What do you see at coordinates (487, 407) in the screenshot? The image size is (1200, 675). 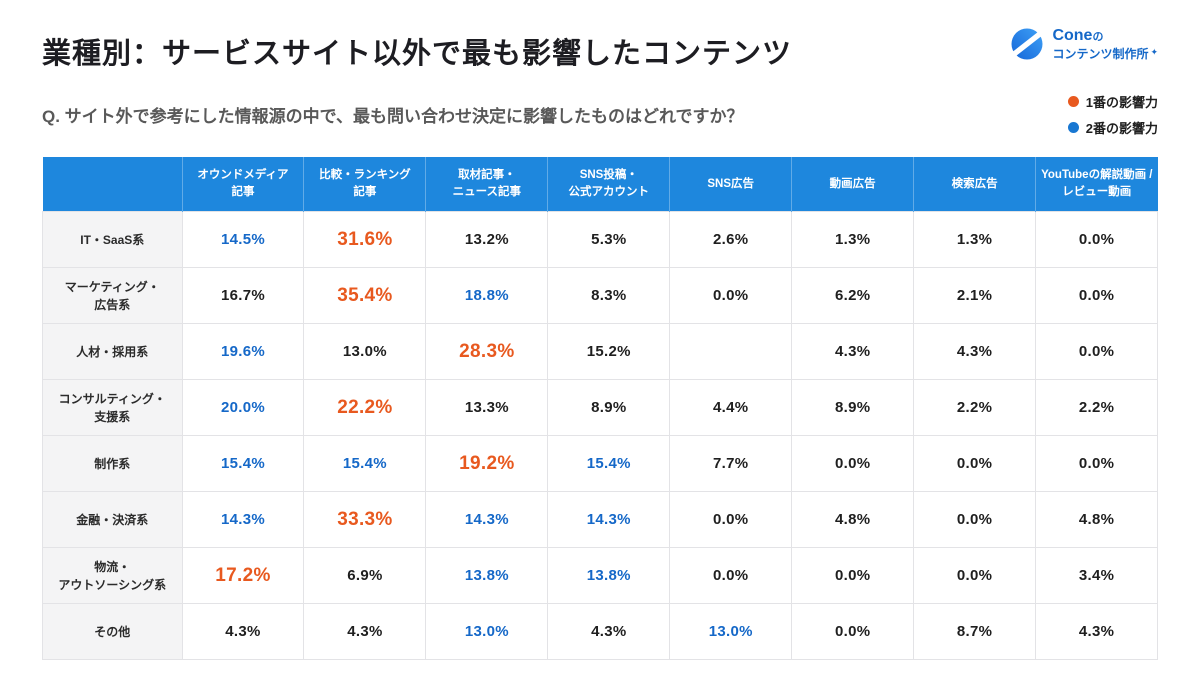 I see `value-cell: 13.3%` at bounding box center [487, 407].